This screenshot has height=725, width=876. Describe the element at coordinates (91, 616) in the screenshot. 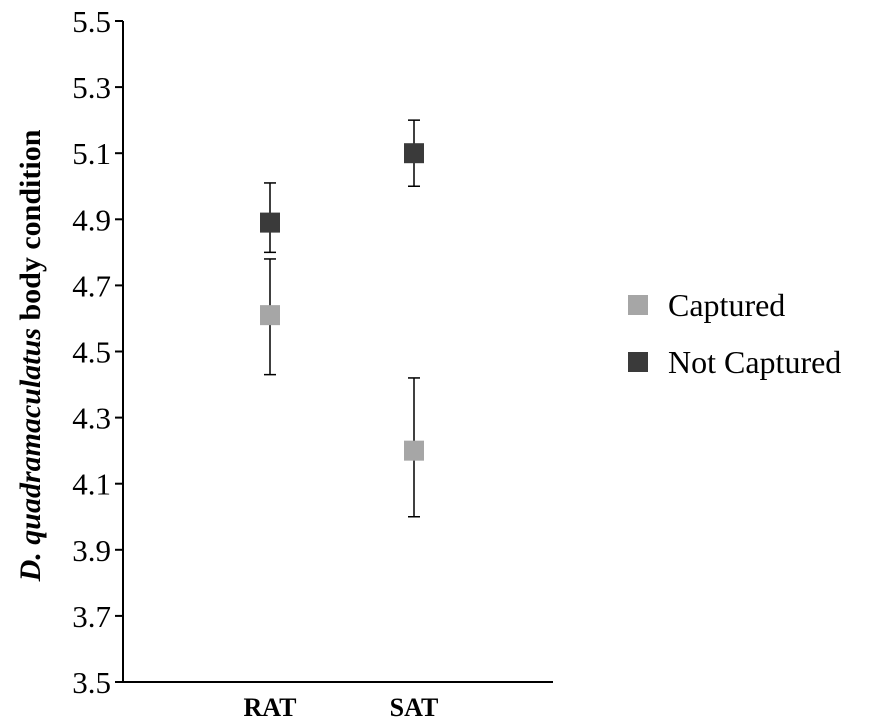

I see `y-tick-label: 3.7` at that location.